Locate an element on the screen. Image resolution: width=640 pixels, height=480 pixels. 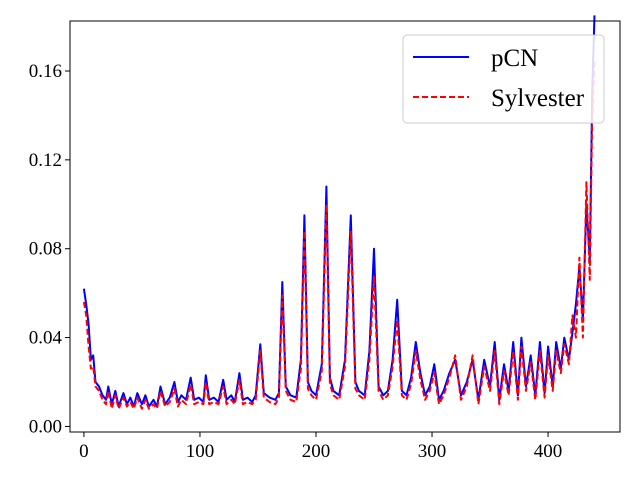
y-tick-label: 0.08 is located at coordinates (45, 249).